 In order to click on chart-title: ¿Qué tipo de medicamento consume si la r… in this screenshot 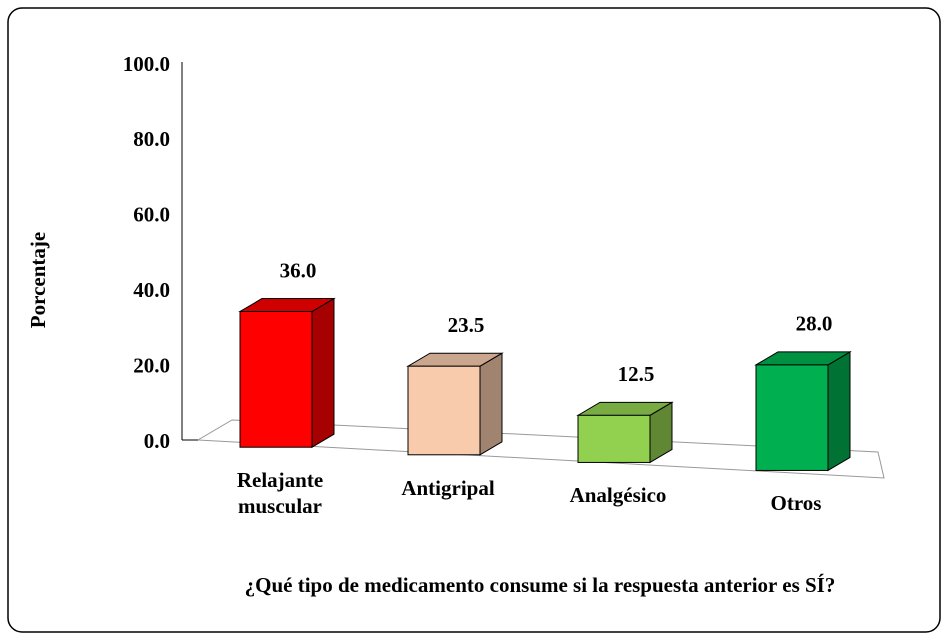, I will do `click(540, 585)`.